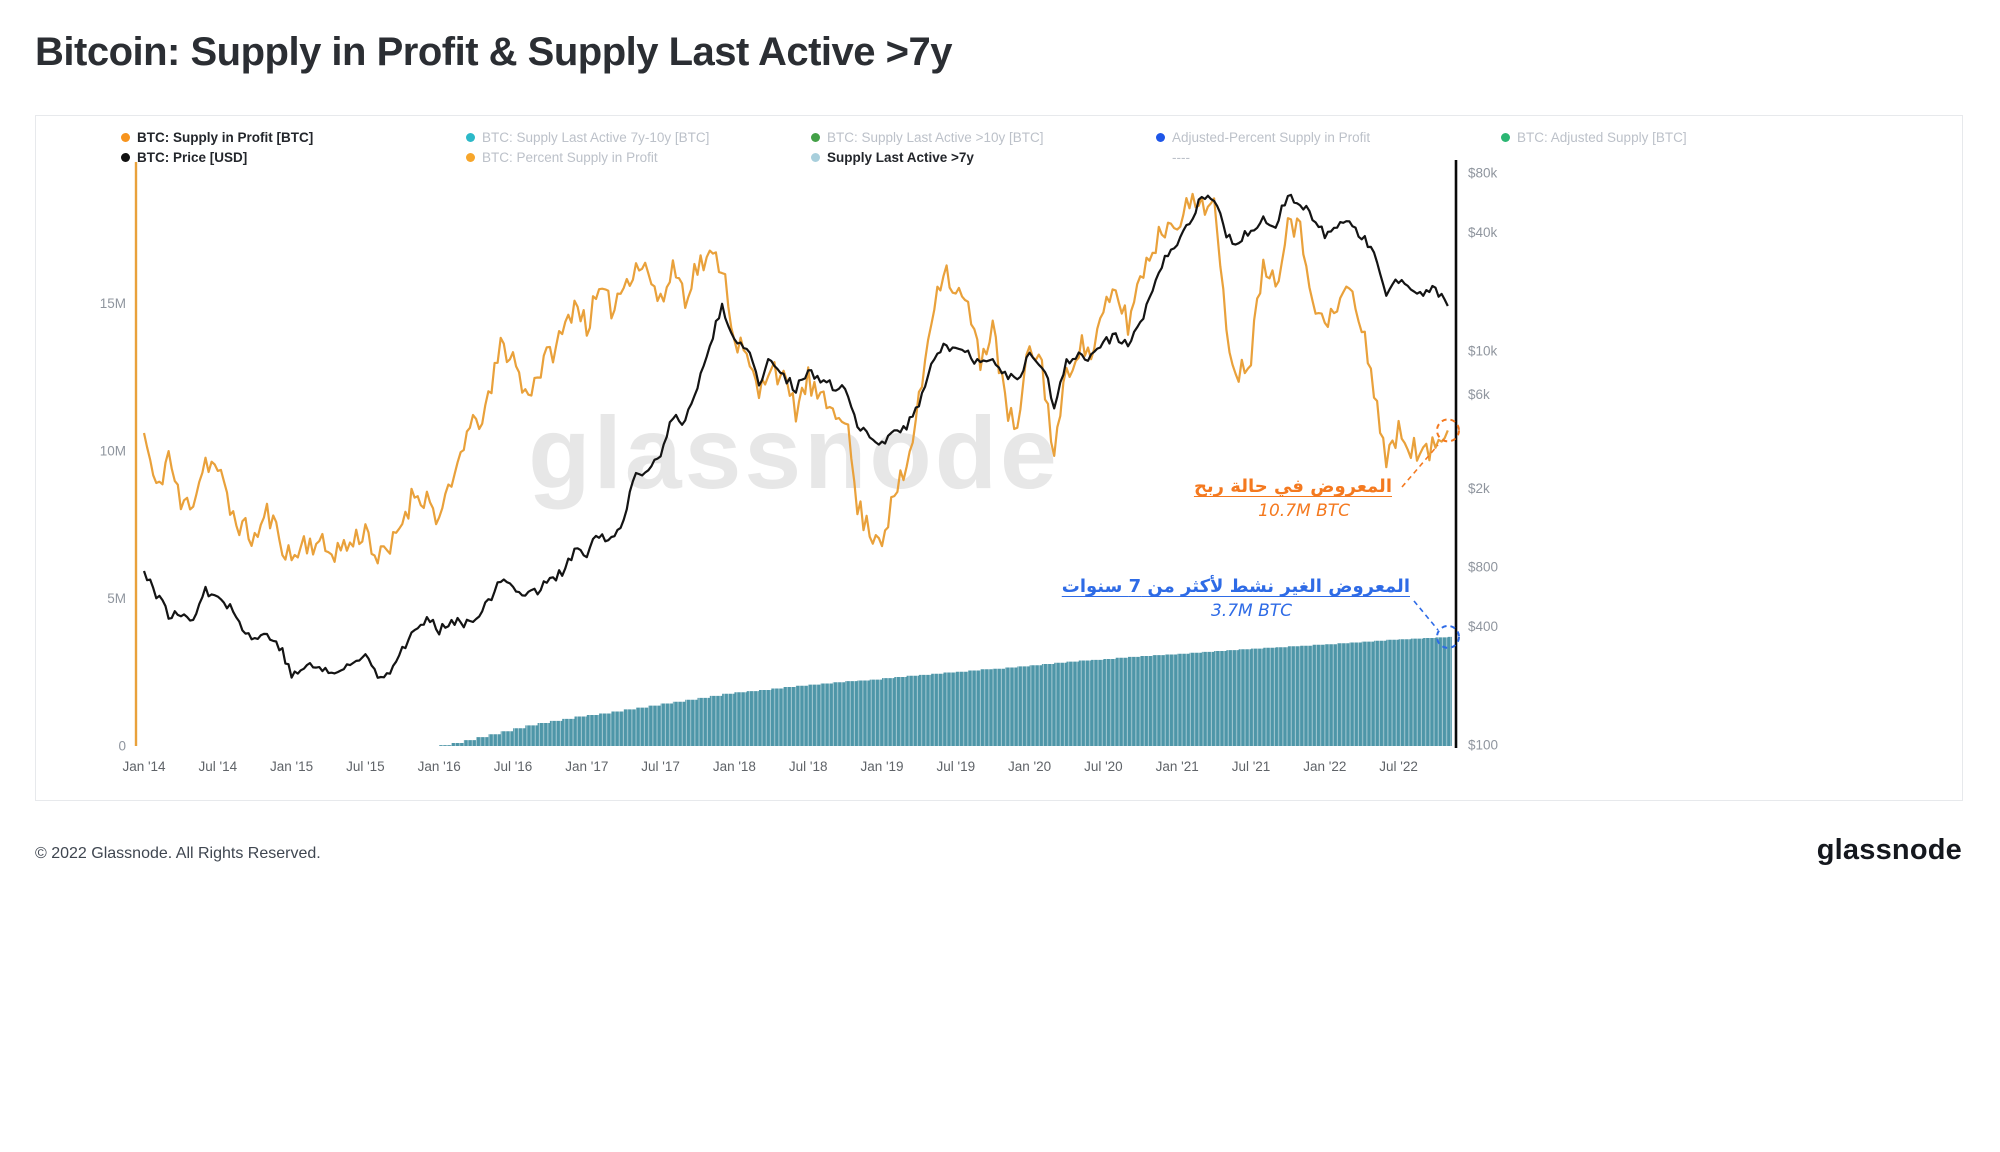 The image size is (2000, 1152). What do you see at coordinates (1398, 766) in the screenshot?
I see `x-tick-label: Jul '22` at bounding box center [1398, 766].